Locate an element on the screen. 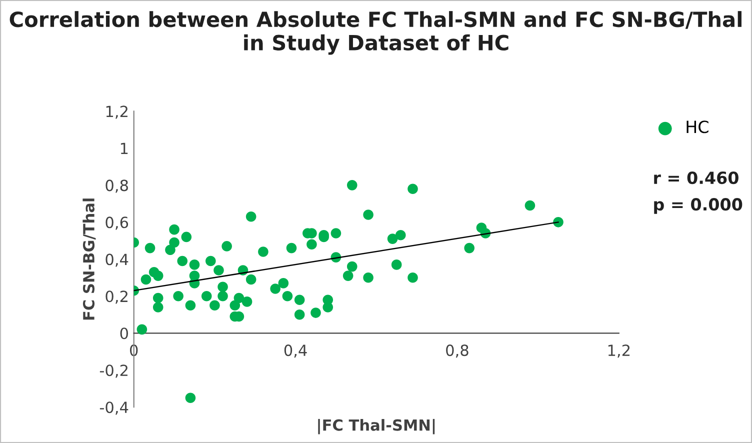 This screenshot has width=752, height=443. x-axis-title: |FC Thal-SMN| is located at coordinates (376, 426).